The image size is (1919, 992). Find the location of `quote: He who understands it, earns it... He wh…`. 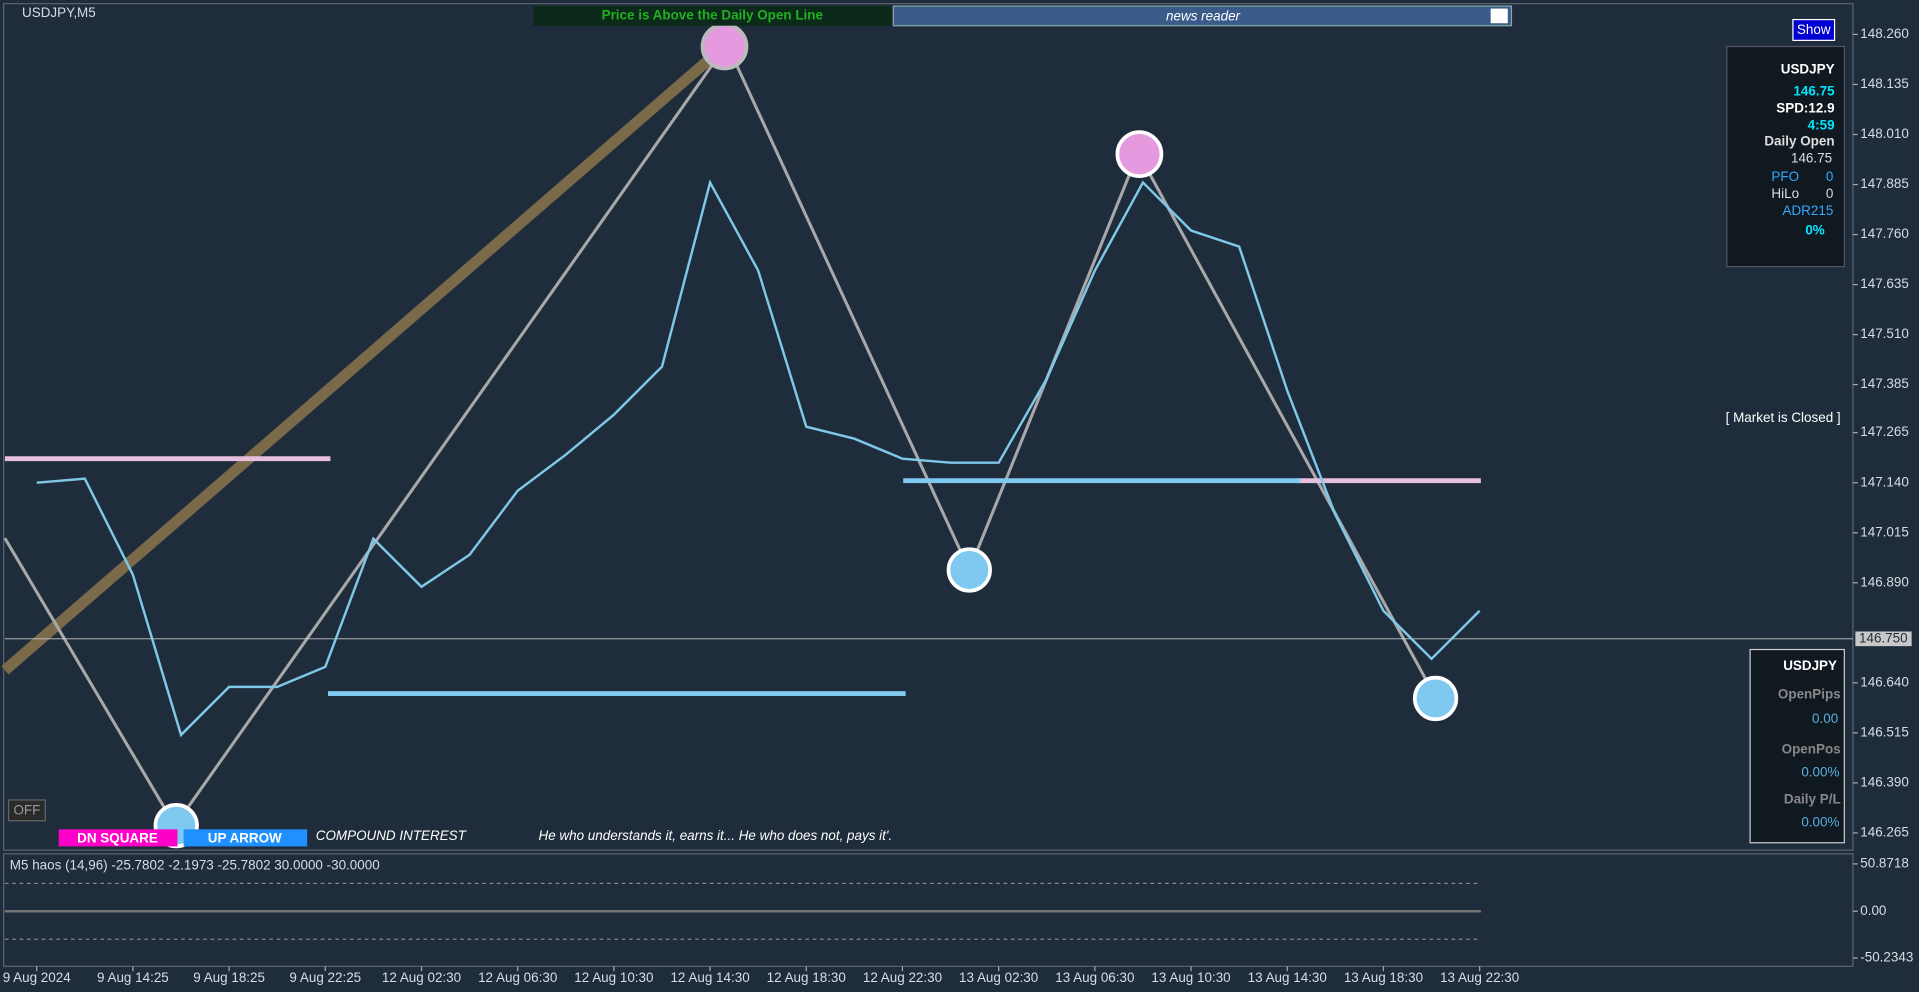

quote: He who understands it, earns it... He wh… is located at coordinates (715, 835).